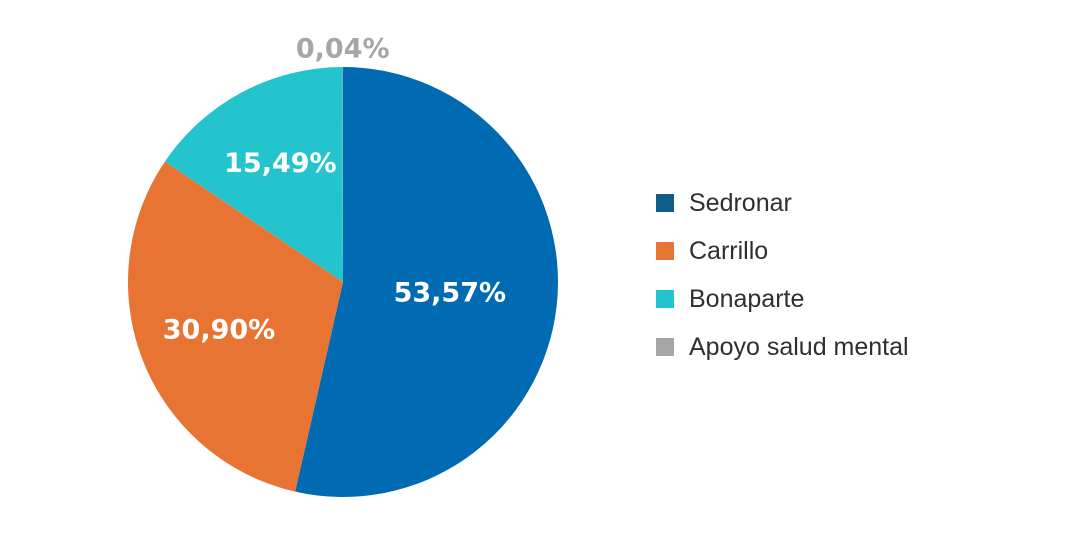  I want to click on slice-label-carrillo: 30,90%, so click(219, 329).